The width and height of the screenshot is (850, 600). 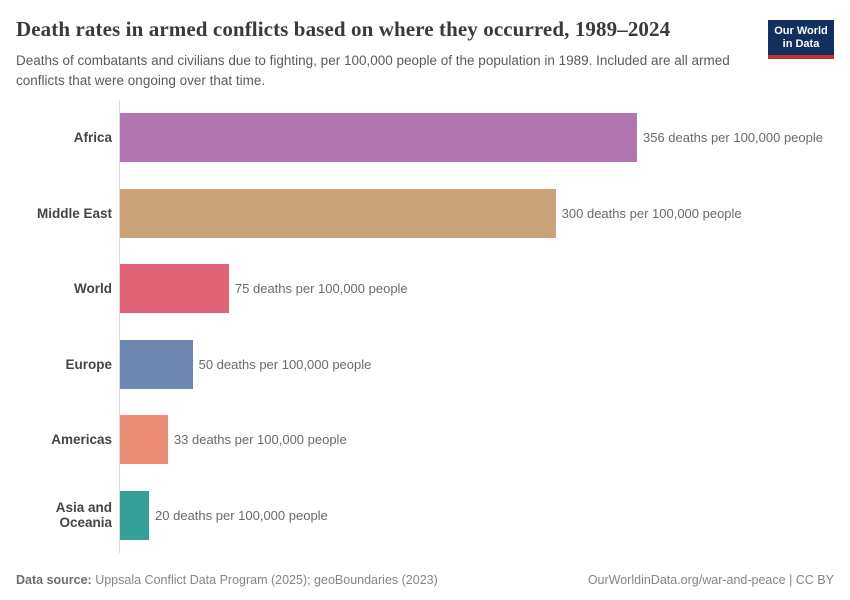 What do you see at coordinates (476, 289) in the screenshot?
I see `bar-track: 75 deaths per 100,000 people` at bounding box center [476, 289].